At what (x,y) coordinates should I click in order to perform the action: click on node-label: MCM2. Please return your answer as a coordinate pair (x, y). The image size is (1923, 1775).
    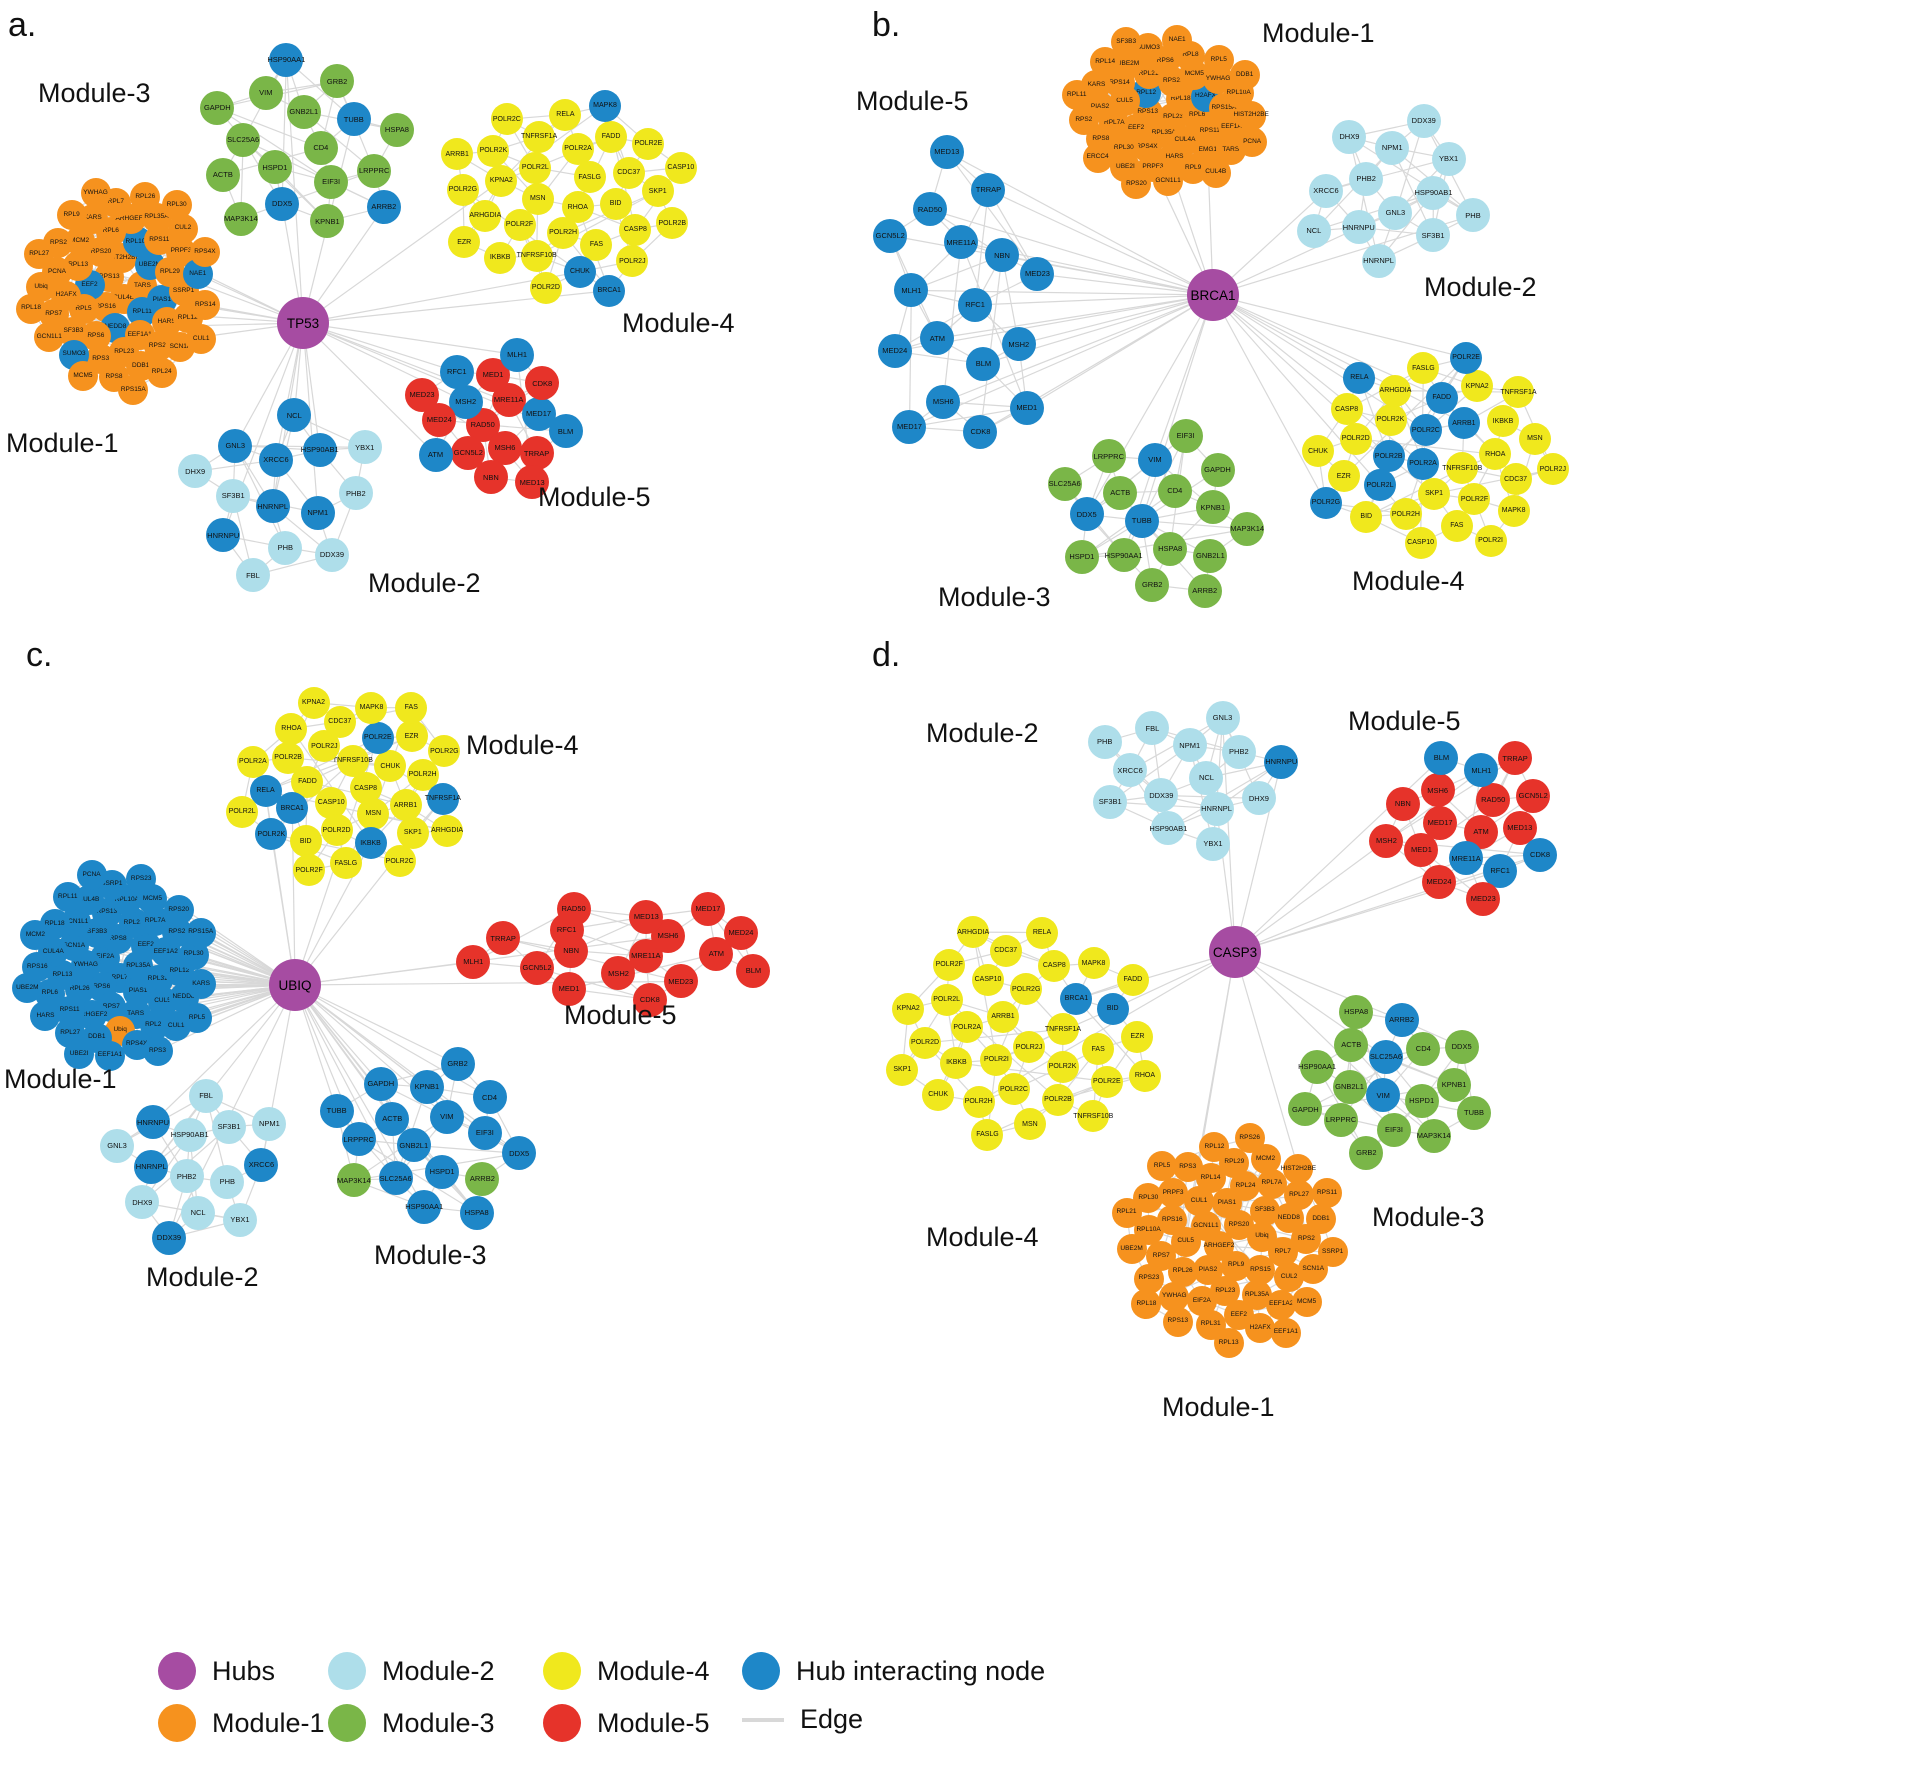
    Looking at the image, I should click on (1265, 1158).